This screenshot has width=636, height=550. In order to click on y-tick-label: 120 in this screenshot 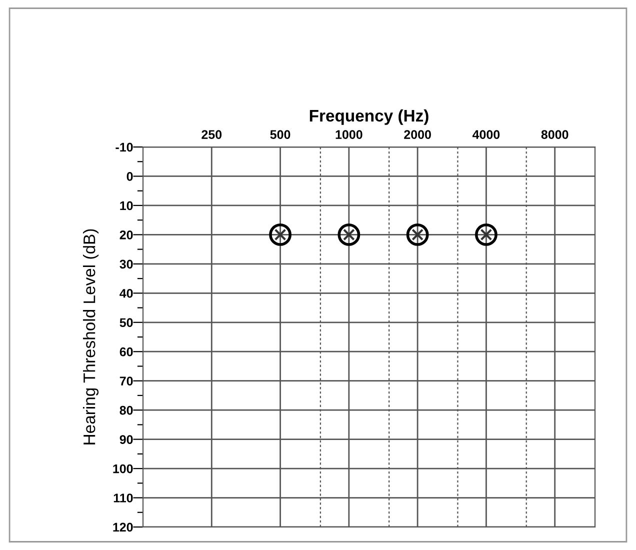, I will do `click(123, 527)`.